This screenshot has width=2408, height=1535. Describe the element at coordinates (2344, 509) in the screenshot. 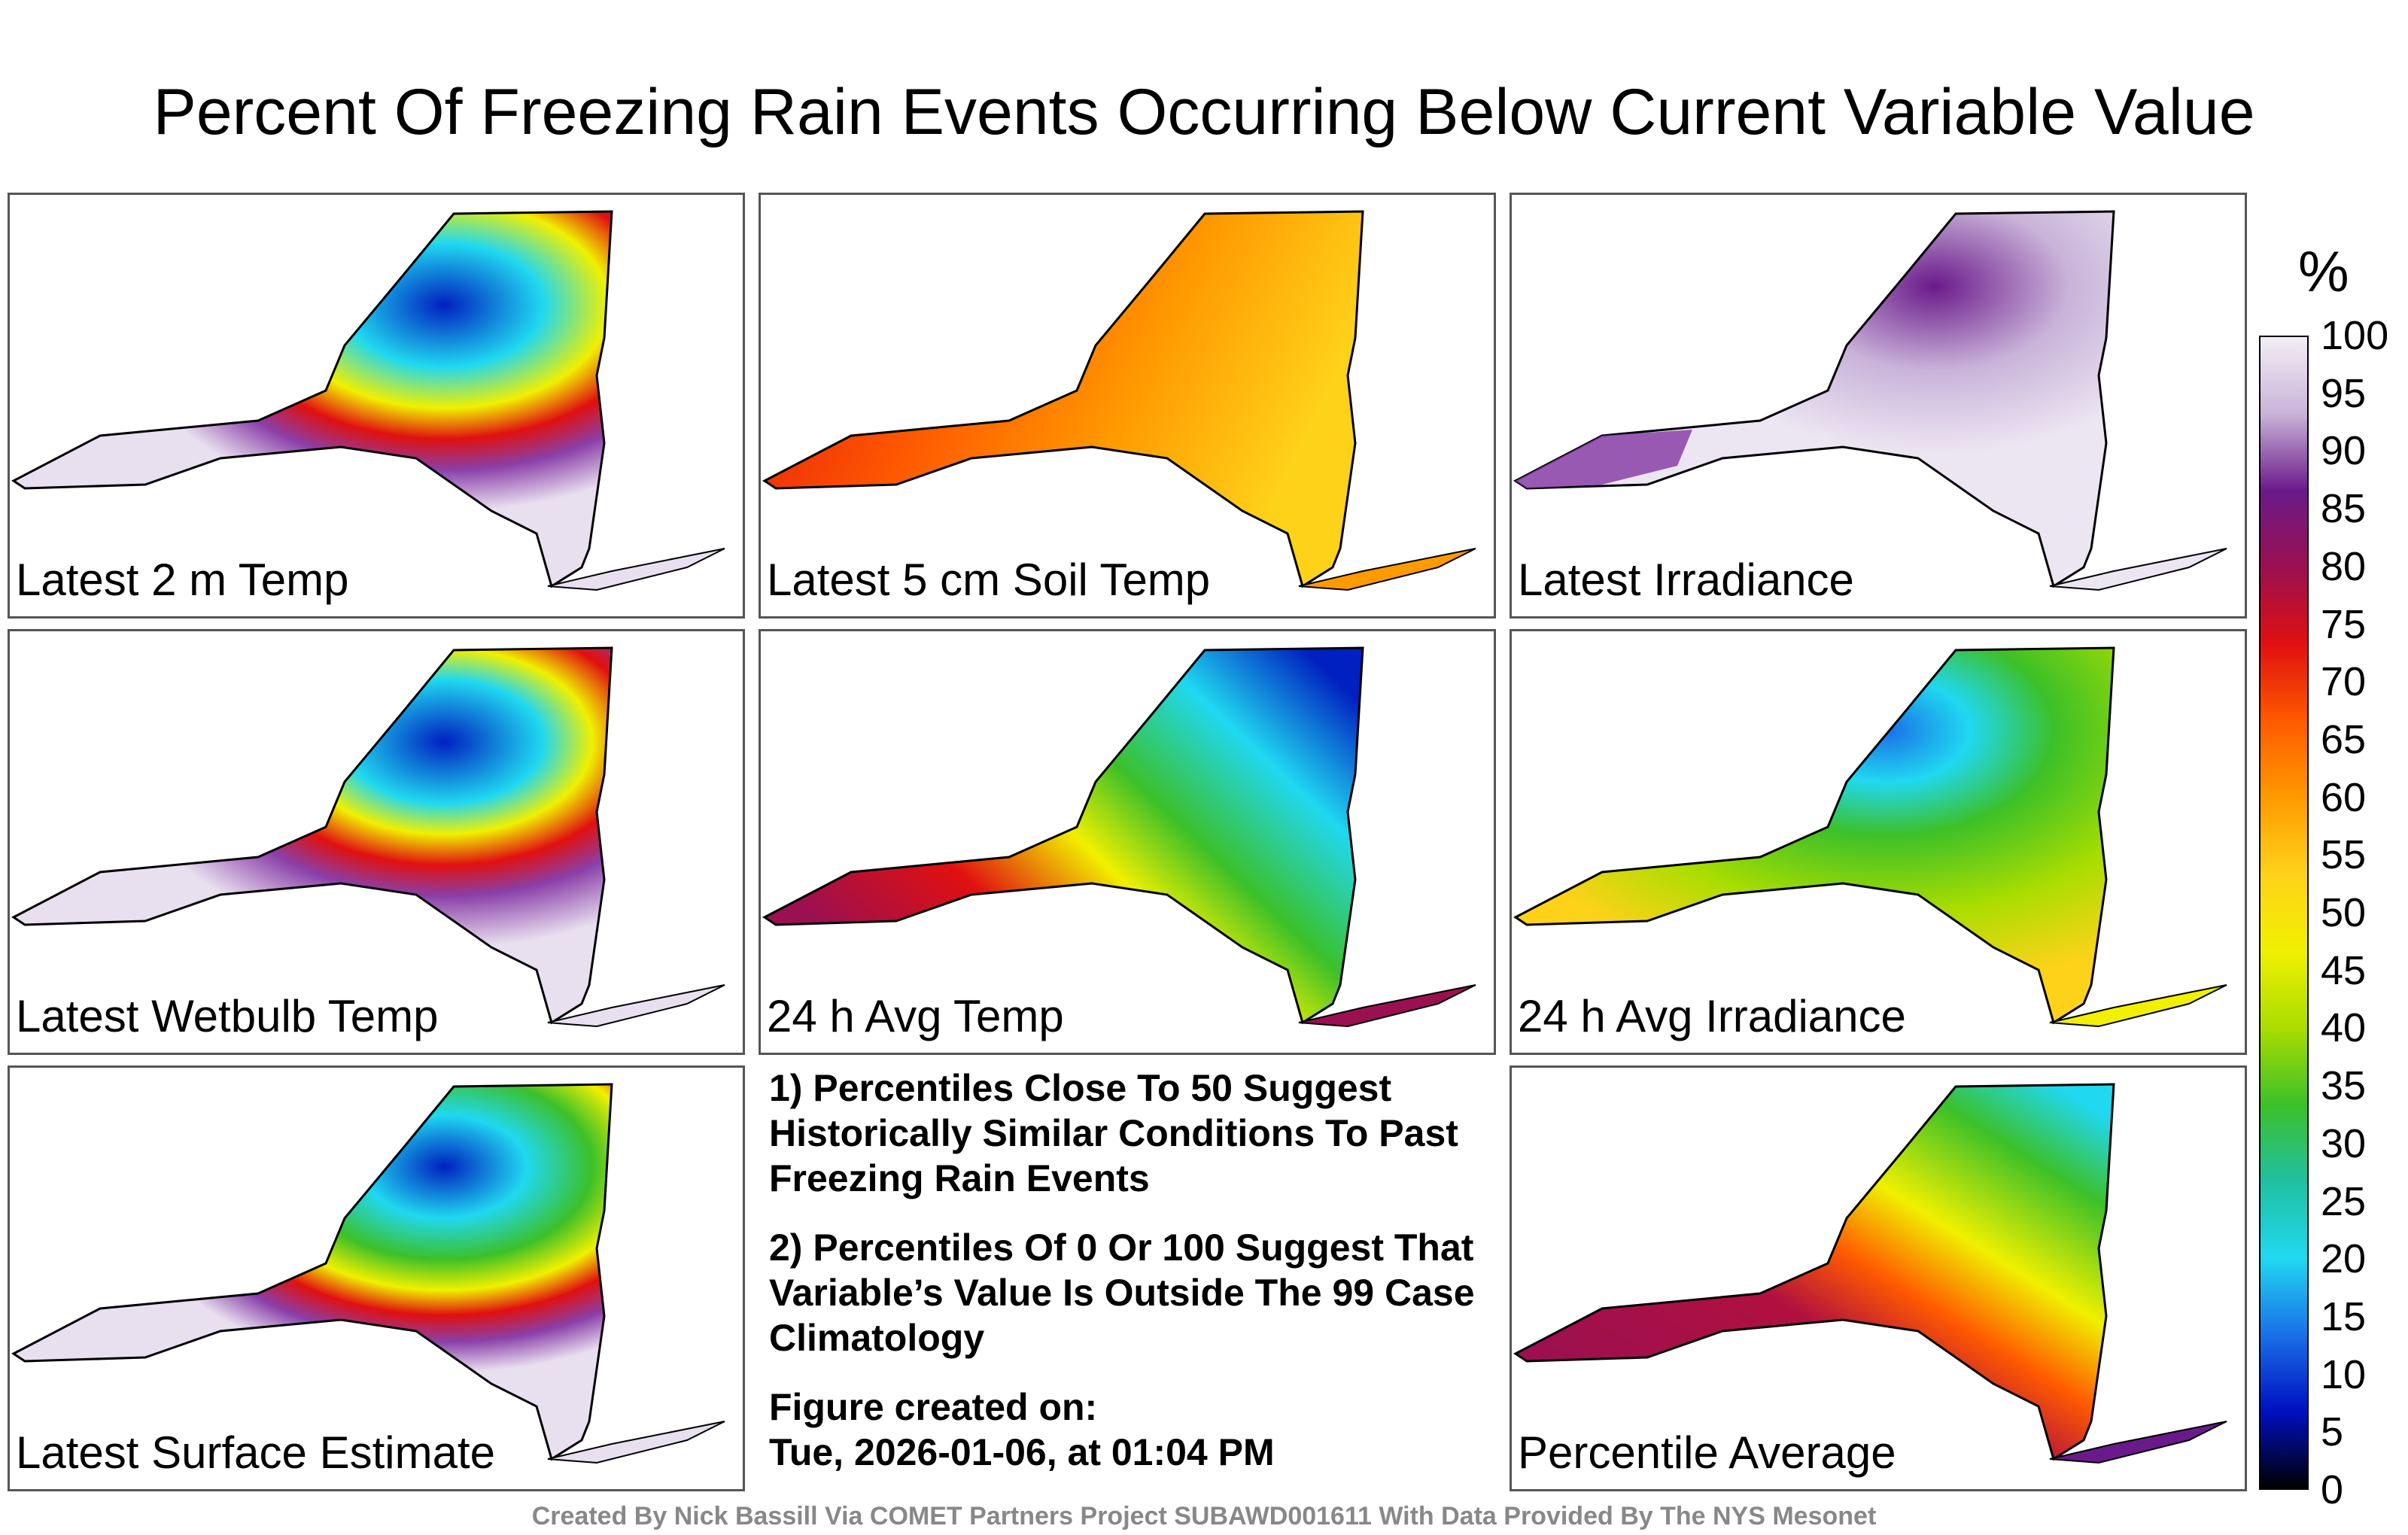

I see `colorbar-tick-label: 85` at that location.